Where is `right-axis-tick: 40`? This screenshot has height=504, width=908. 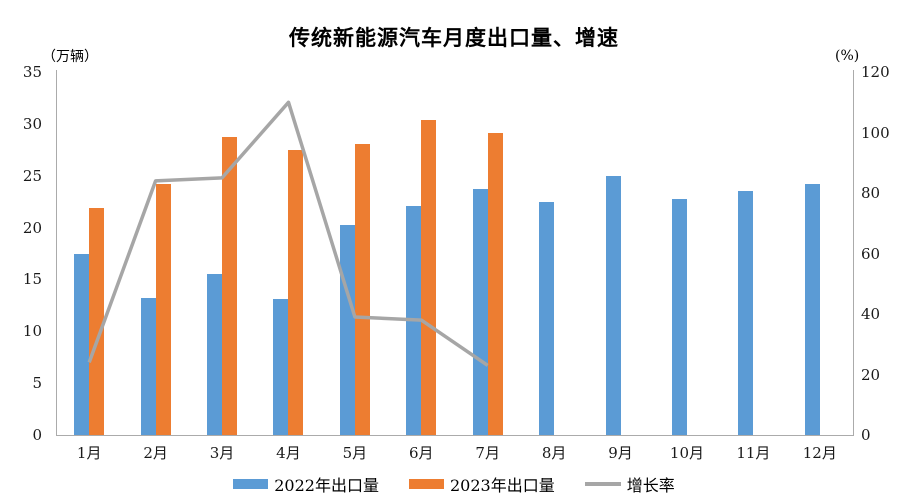 right-axis-tick: 40 is located at coordinates (871, 314).